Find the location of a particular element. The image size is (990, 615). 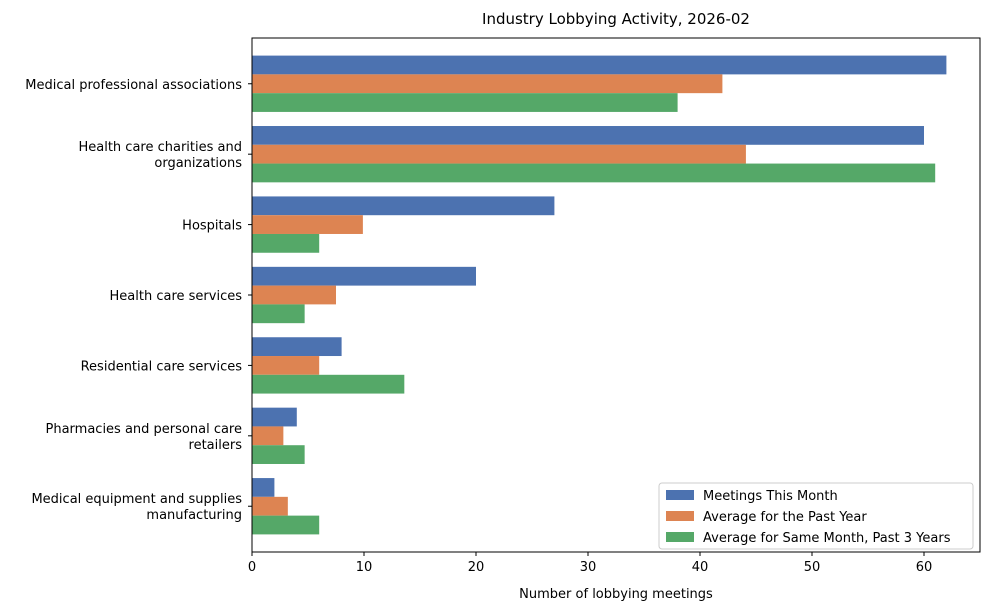

legend-label: Average for the Past Year is located at coordinates (785, 517).